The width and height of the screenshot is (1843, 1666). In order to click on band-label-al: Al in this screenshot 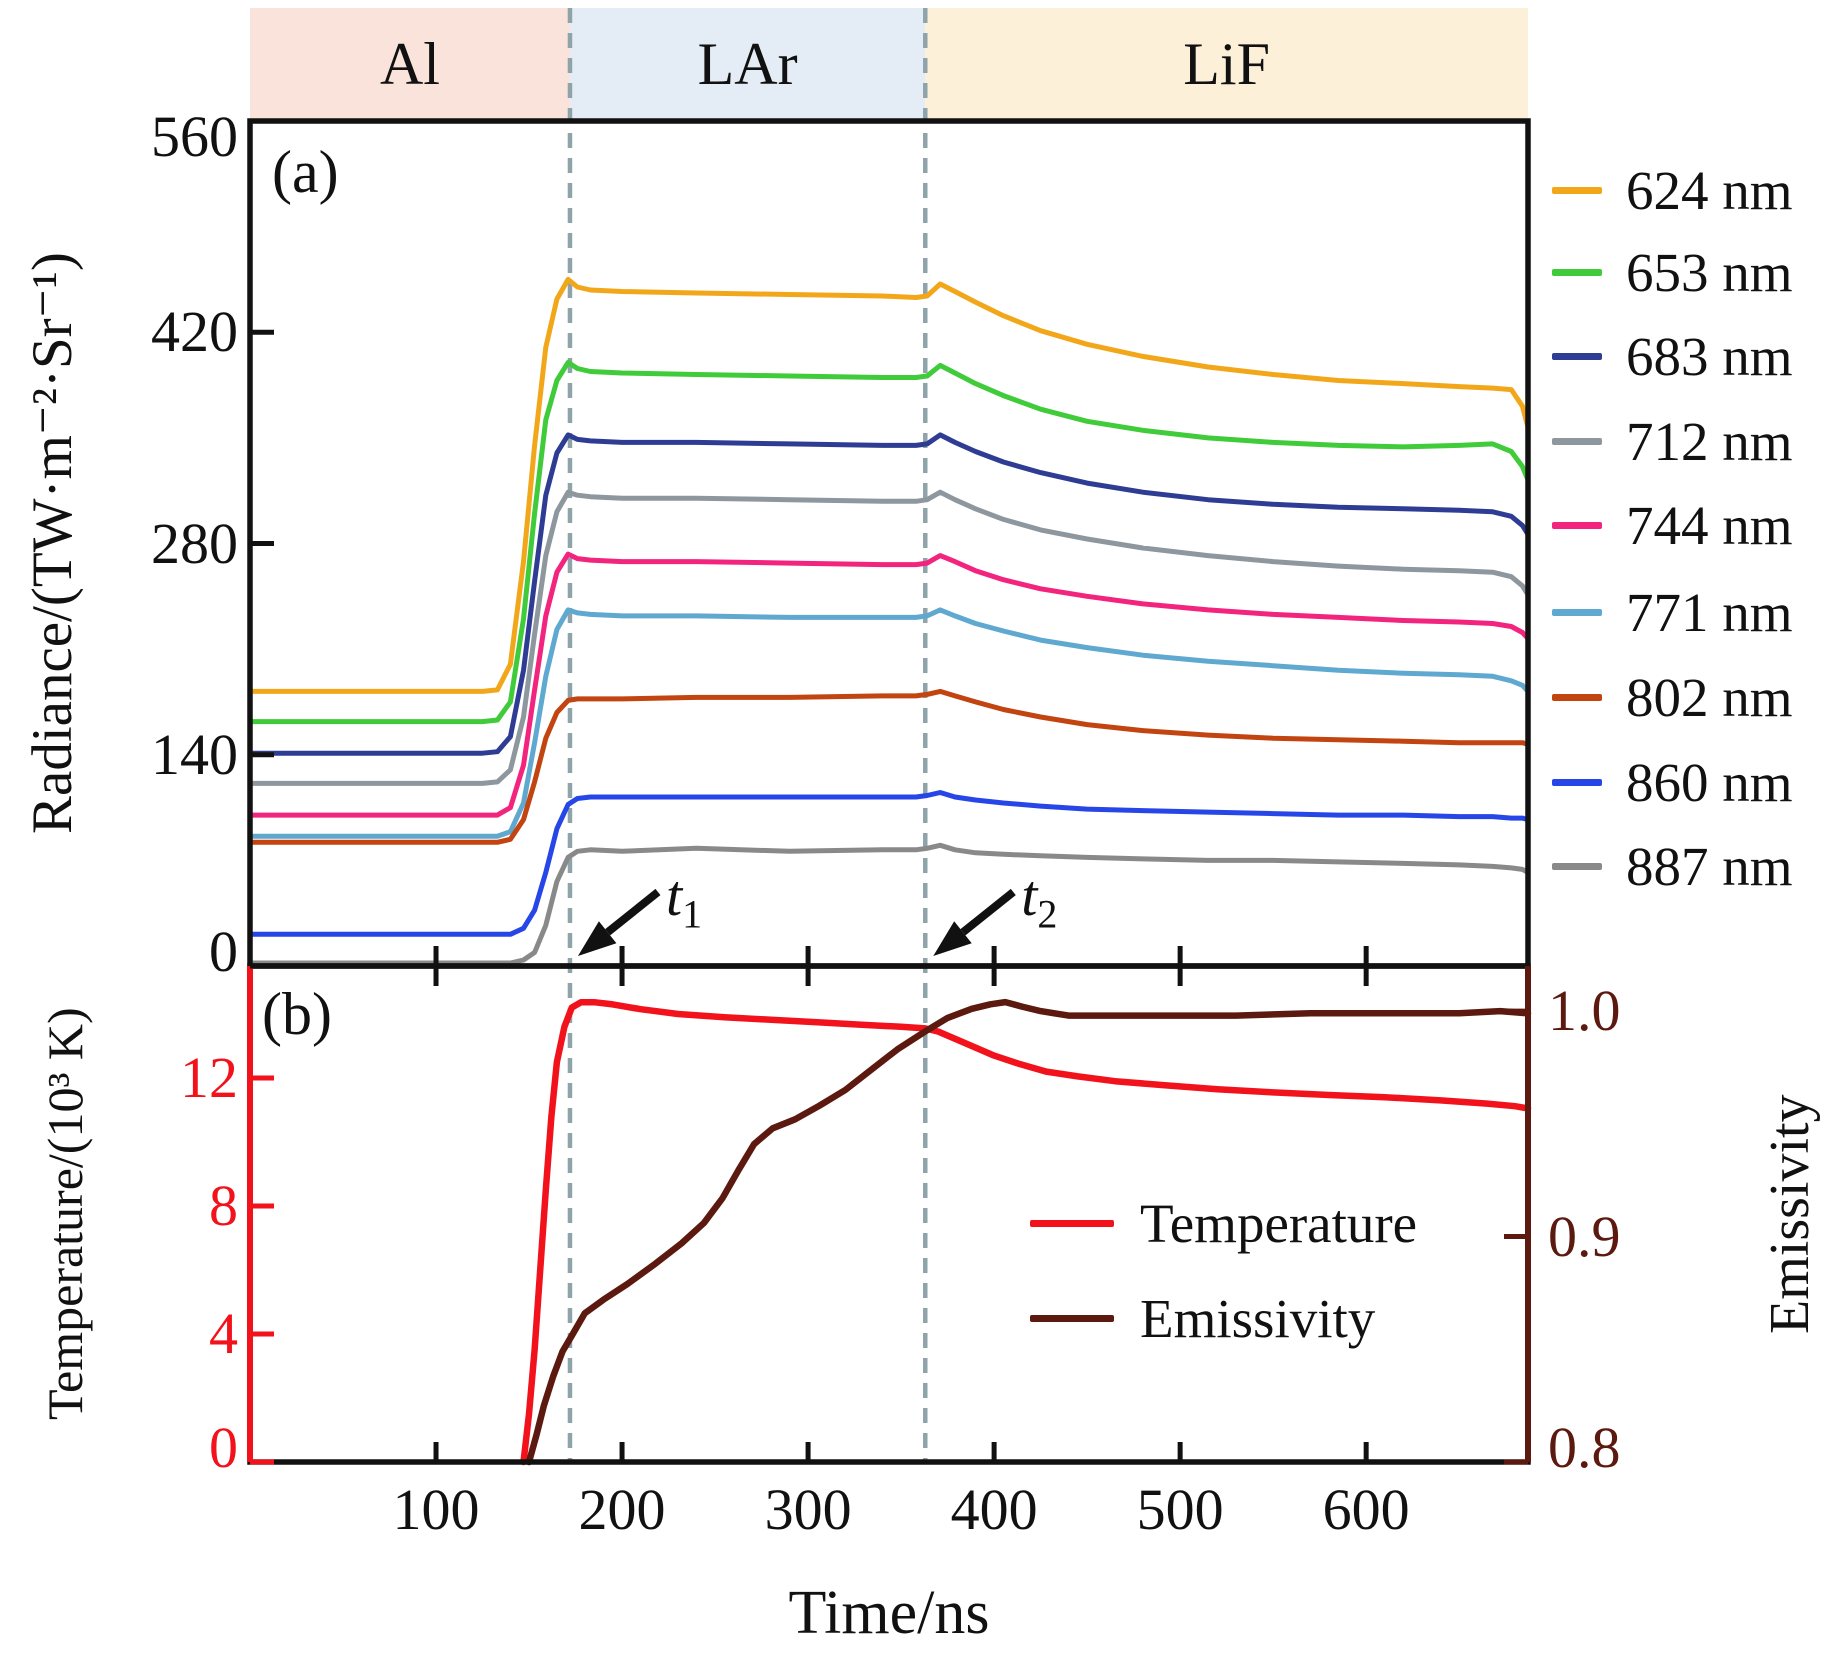, I will do `click(409, 64)`.